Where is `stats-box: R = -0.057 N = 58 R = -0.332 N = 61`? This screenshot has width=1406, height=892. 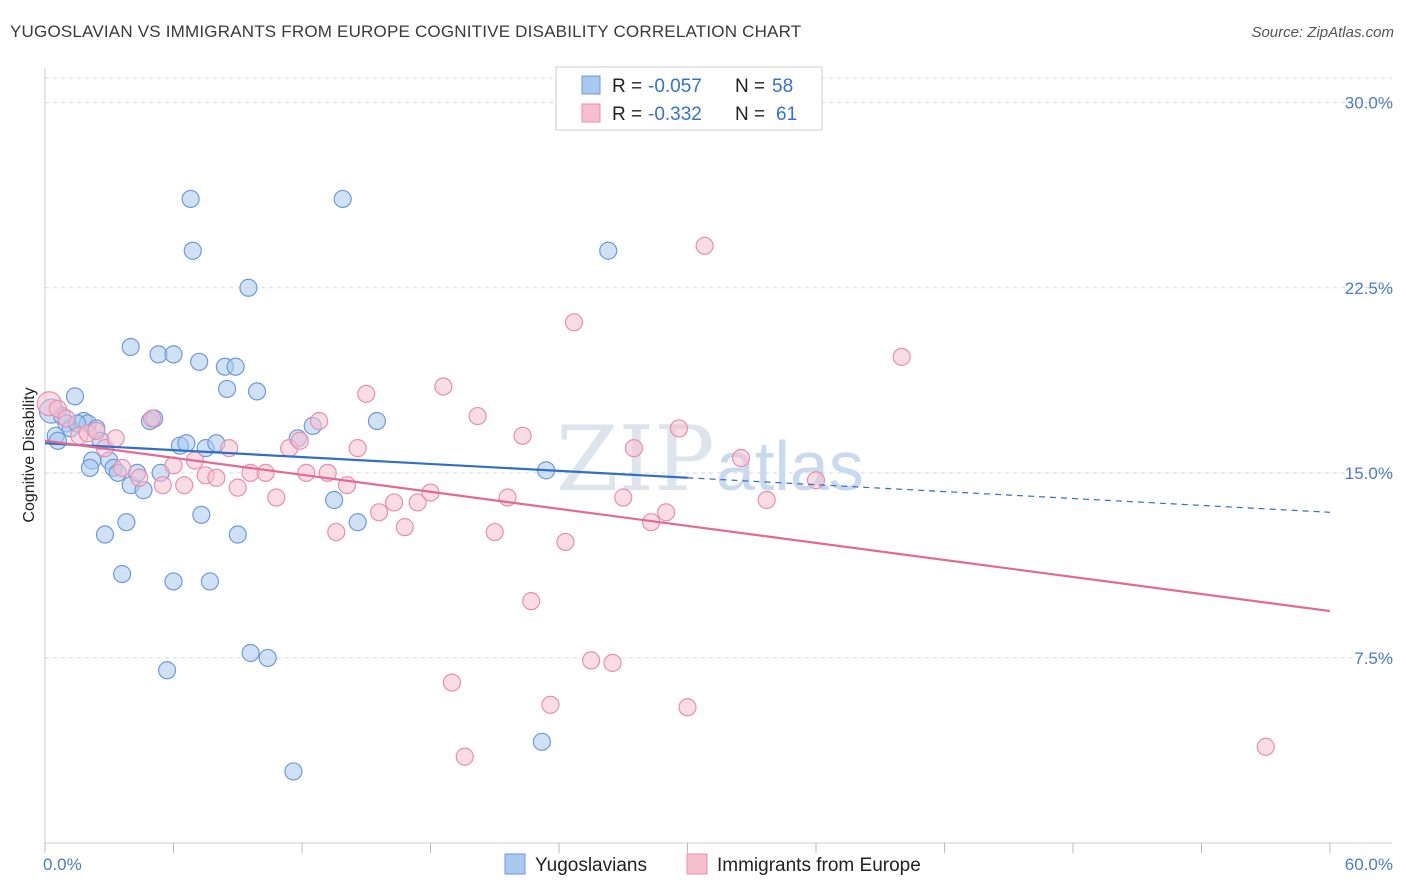
stats-box: R = -0.057 N = 58 R = -0.332 N = 61 is located at coordinates (689, 98).